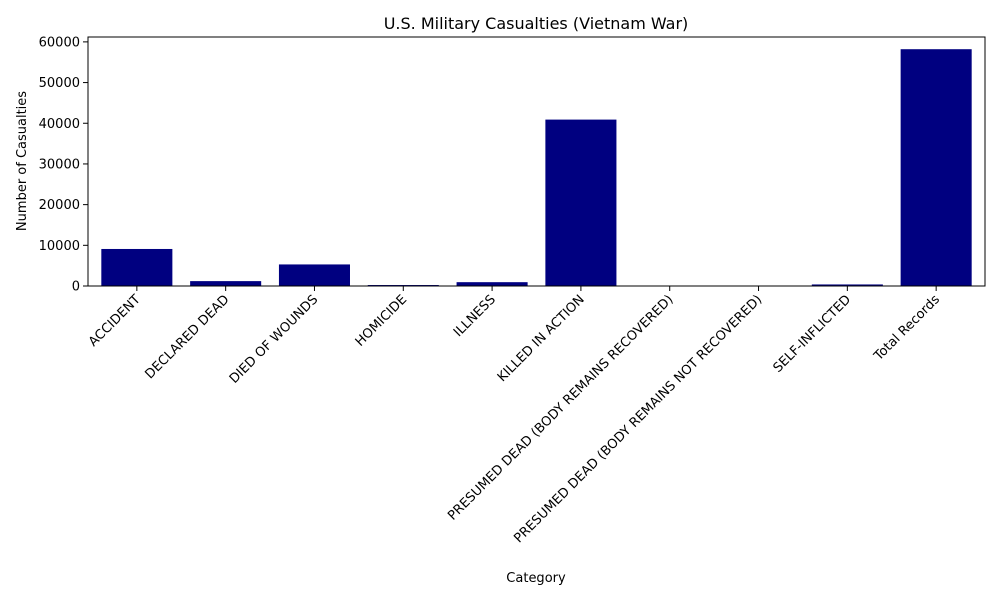 The image size is (1000, 600). I want to click on bar-died-of-wounds, so click(314, 275).